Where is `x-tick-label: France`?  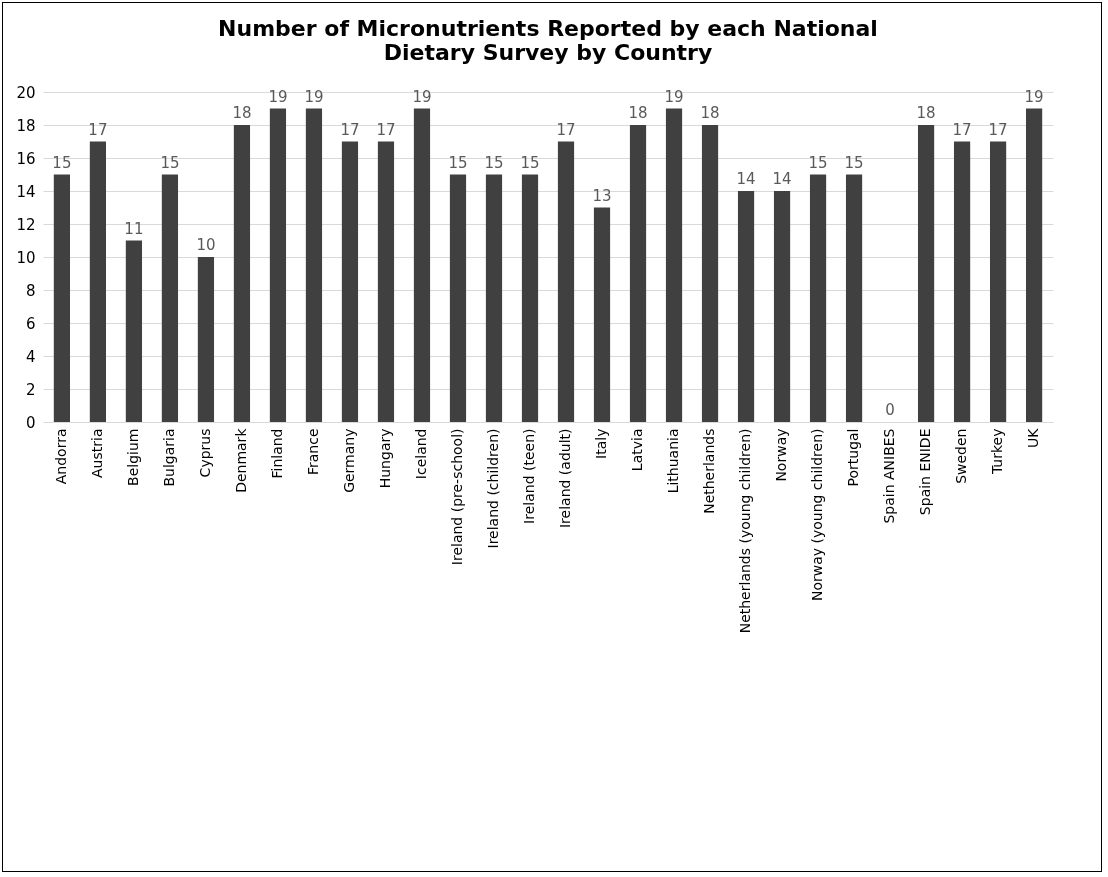 x-tick-label: France is located at coordinates (312, 452).